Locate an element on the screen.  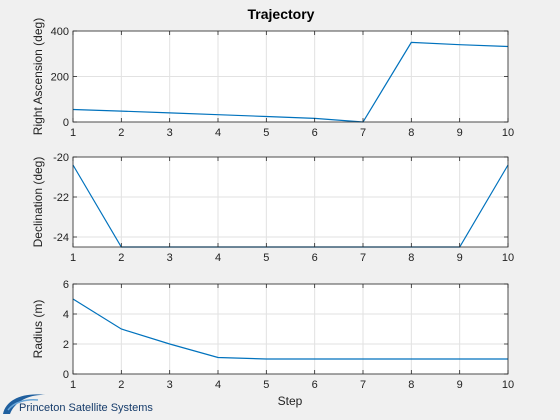
y-tick-label: -20 is located at coordinates (61, 158).